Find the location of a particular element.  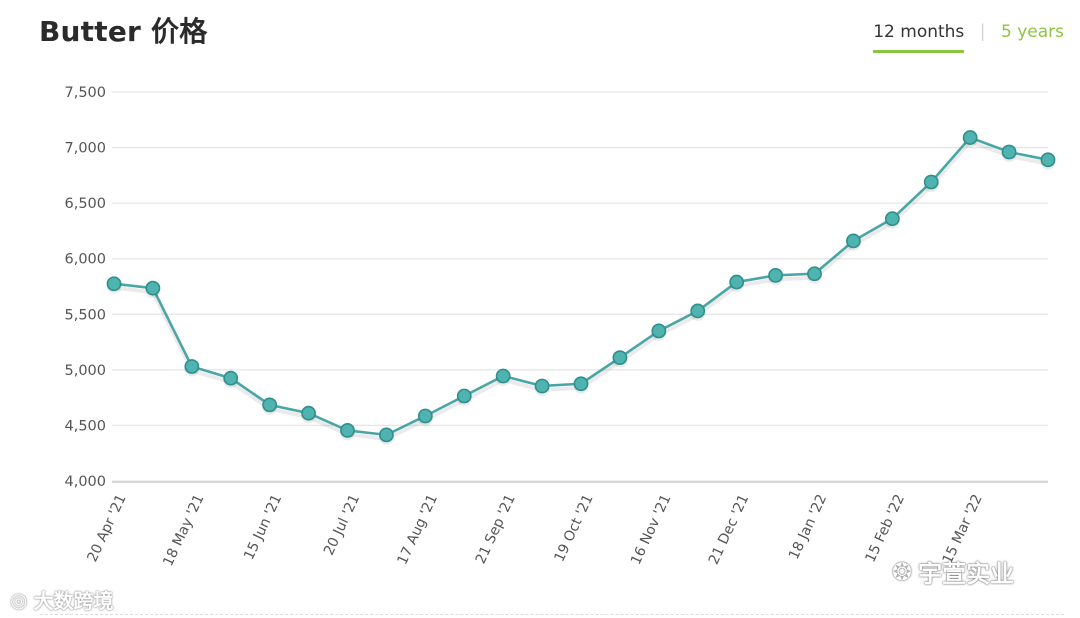

y-tick-label: 5,500 is located at coordinates (85, 315).